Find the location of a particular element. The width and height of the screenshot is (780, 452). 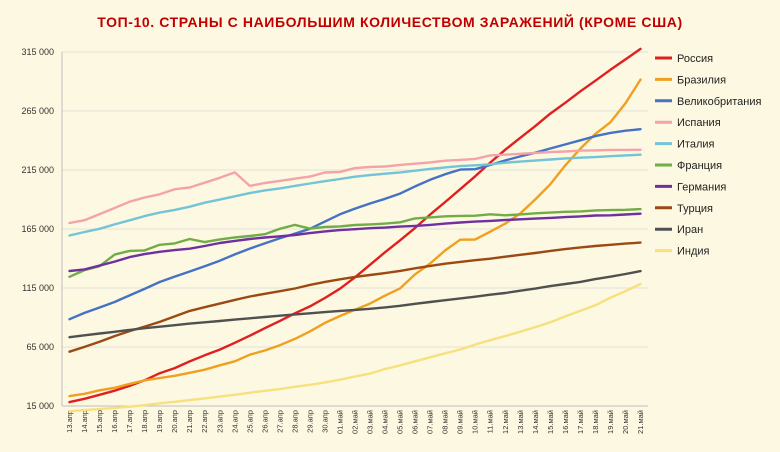

x-tick-label: 29.апр is located at coordinates (309, 421).